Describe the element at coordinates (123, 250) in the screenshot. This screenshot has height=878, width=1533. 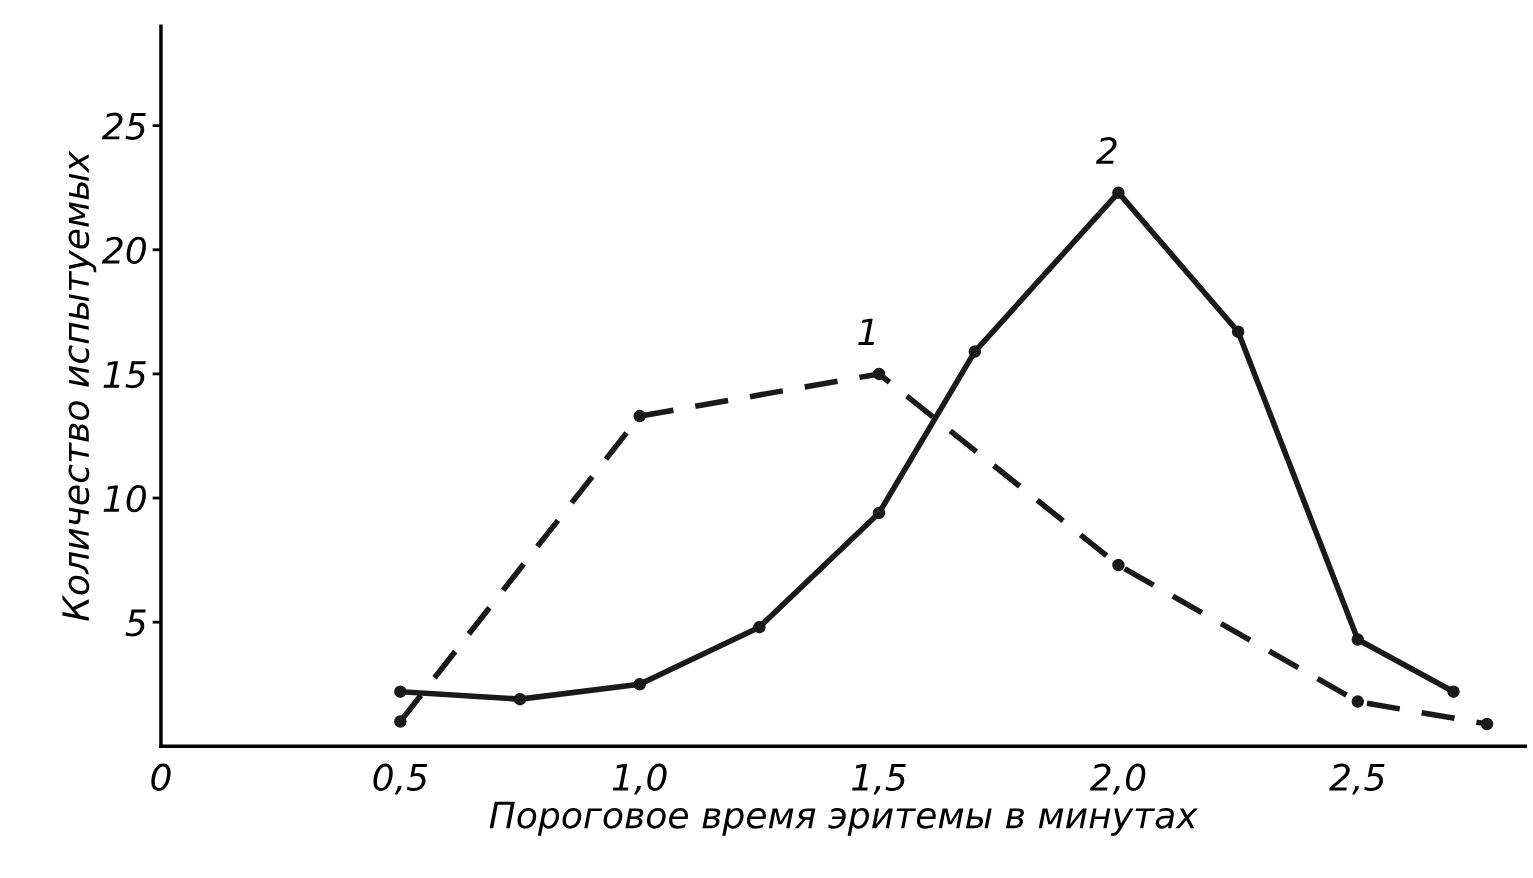
I see `y-tick-label: 20` at that location.